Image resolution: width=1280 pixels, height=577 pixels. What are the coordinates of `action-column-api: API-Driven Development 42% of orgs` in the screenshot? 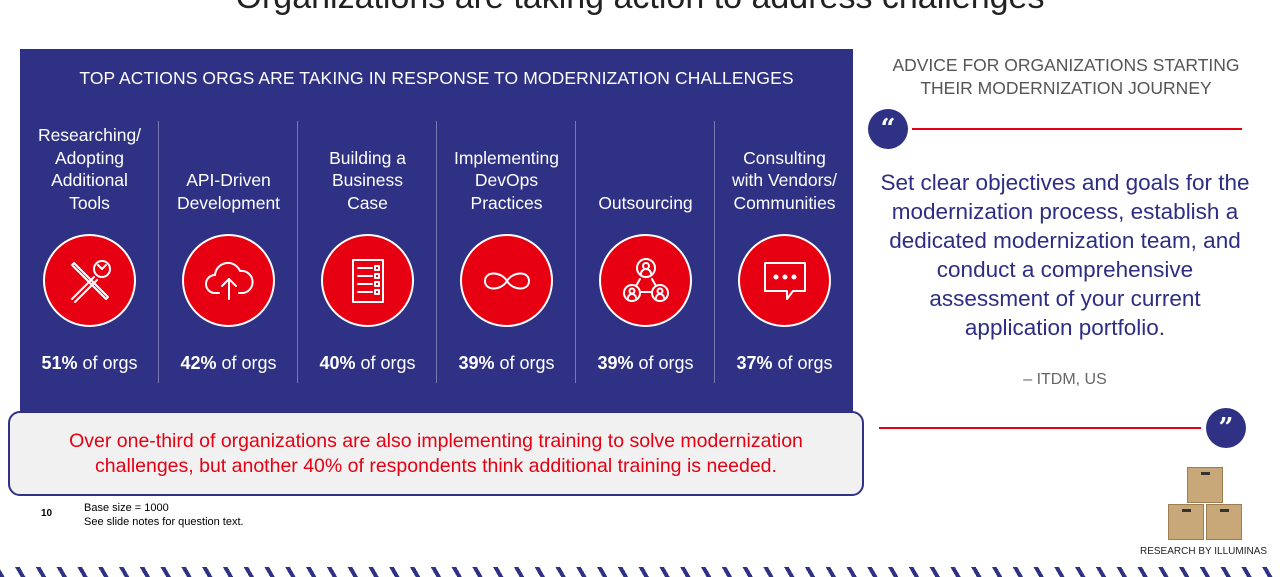 It's located at (228, 252).